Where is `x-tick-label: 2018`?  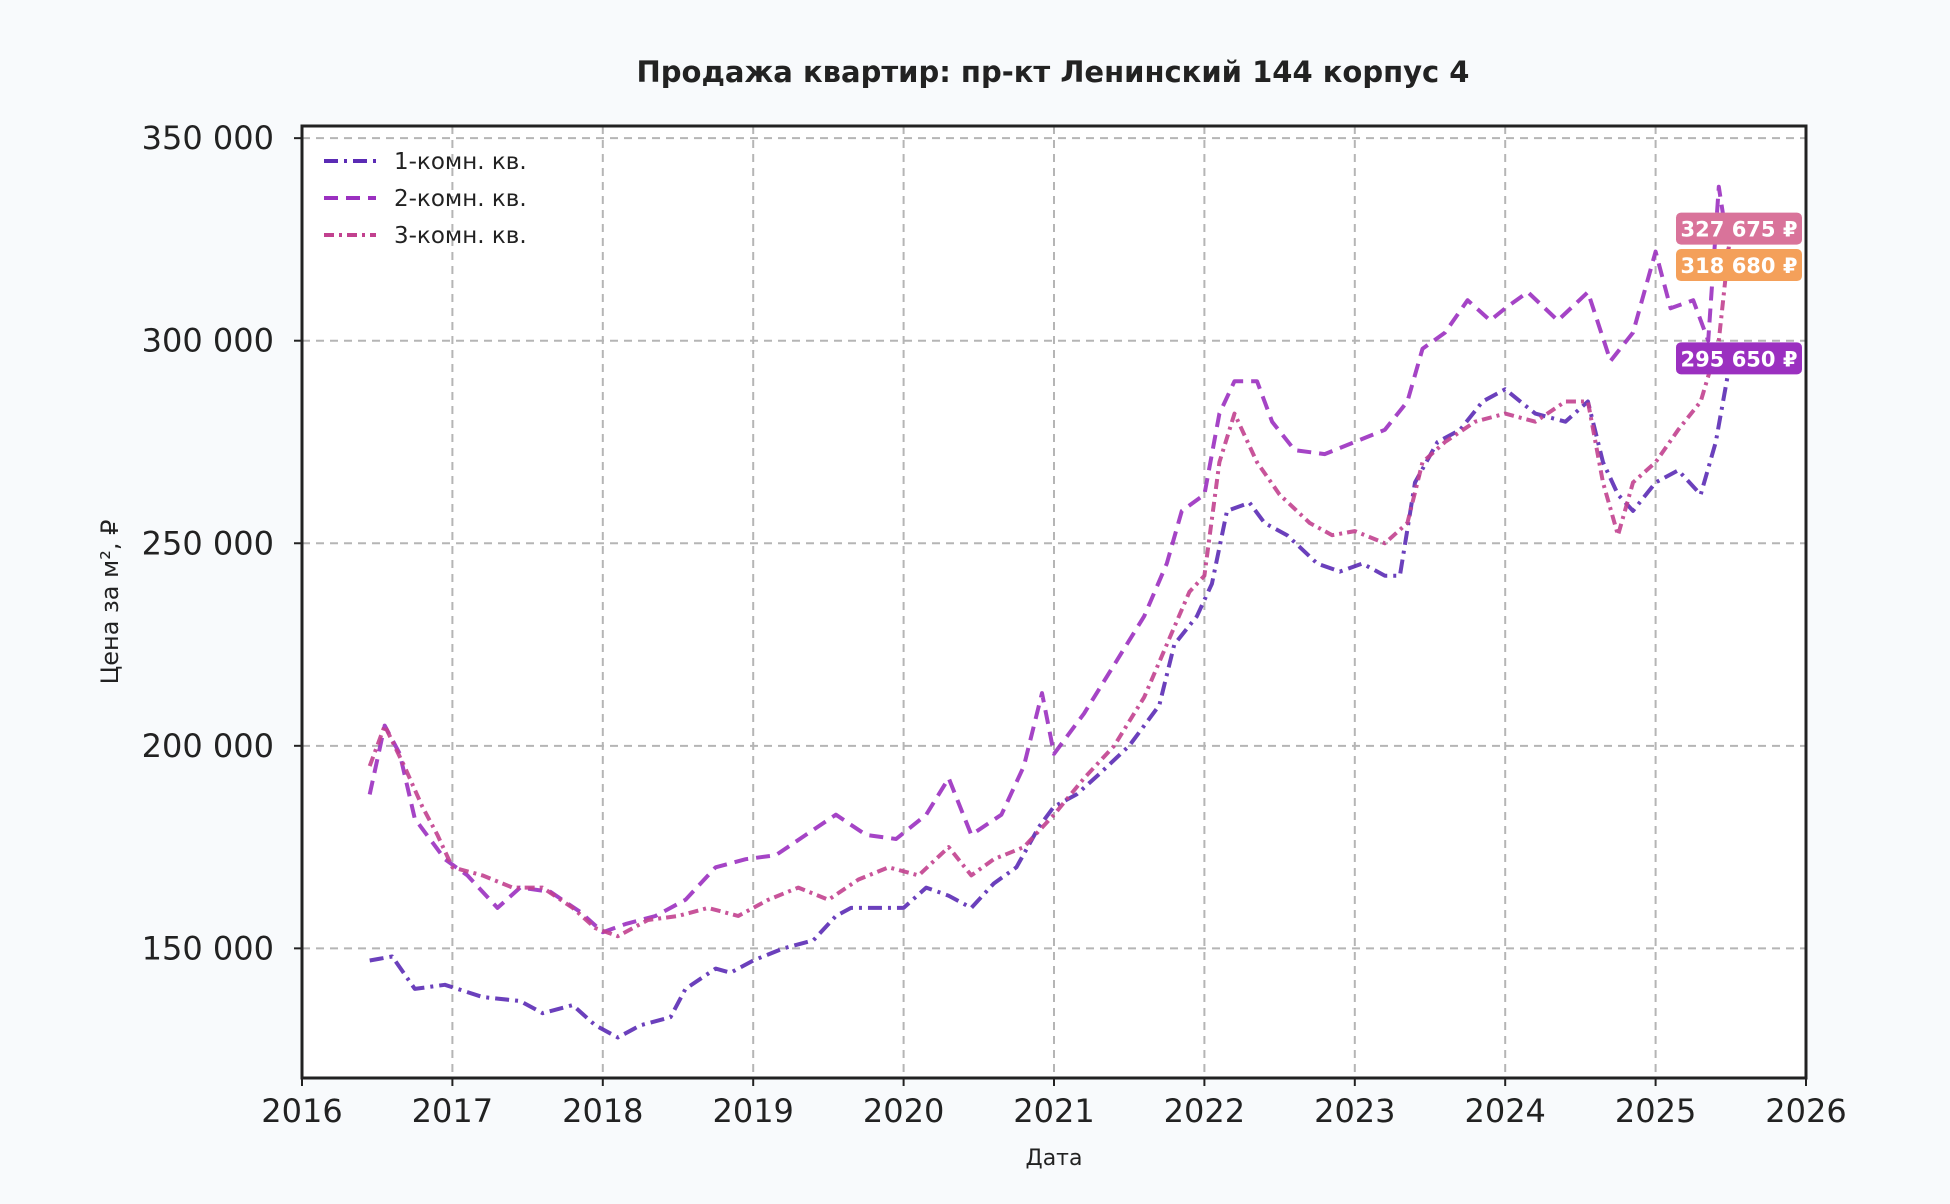
x-tick-label: 2018 is located at coordinates (602, 1111).